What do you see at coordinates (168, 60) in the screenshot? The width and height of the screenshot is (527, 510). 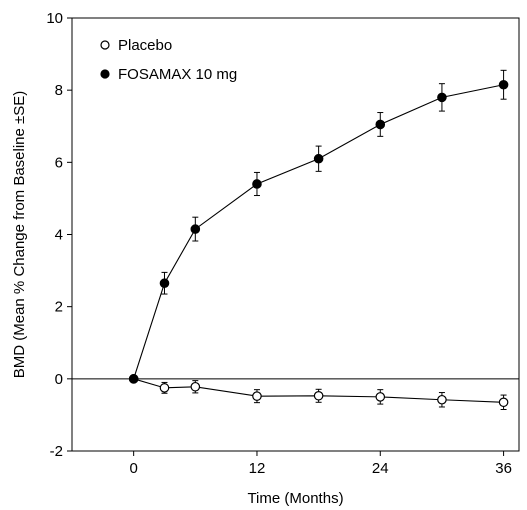 I see `legend: Placebo FOSAMAX 10 mg` at bounding box center [168, 60].